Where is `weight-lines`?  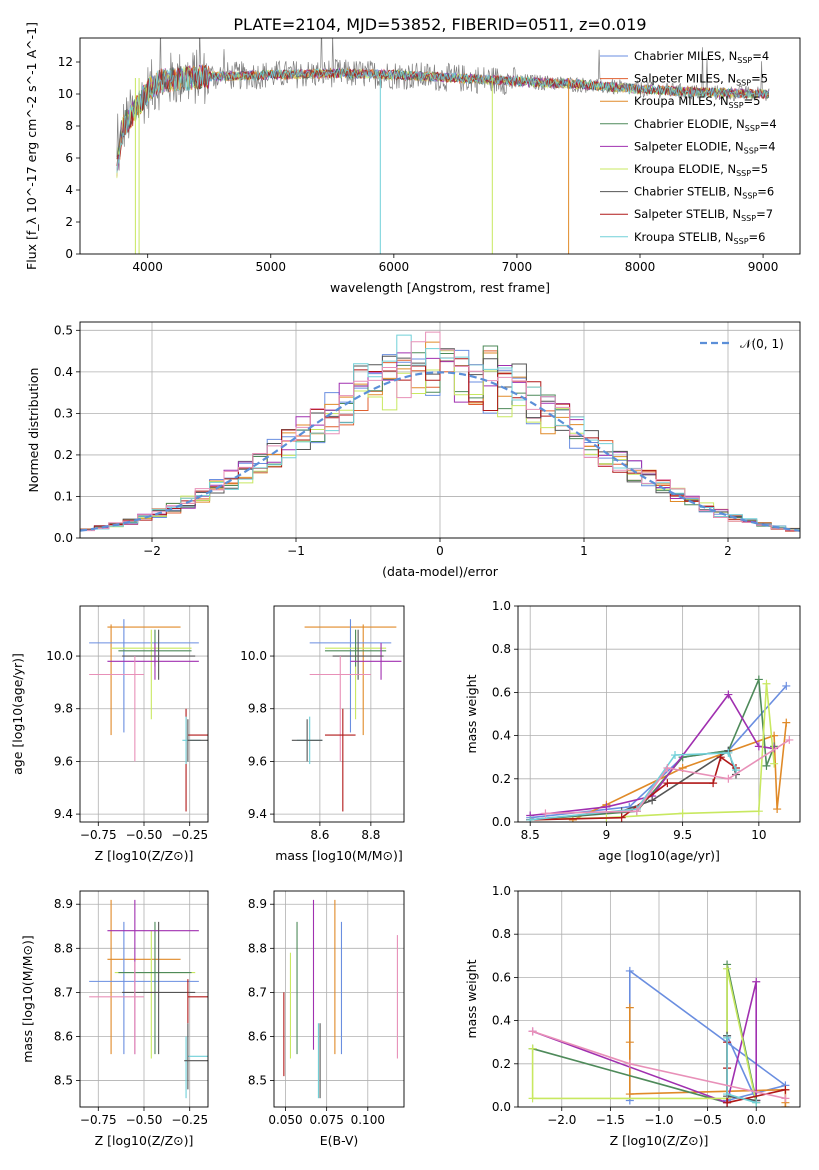 weight-lines is located at coordinates (660, 748).